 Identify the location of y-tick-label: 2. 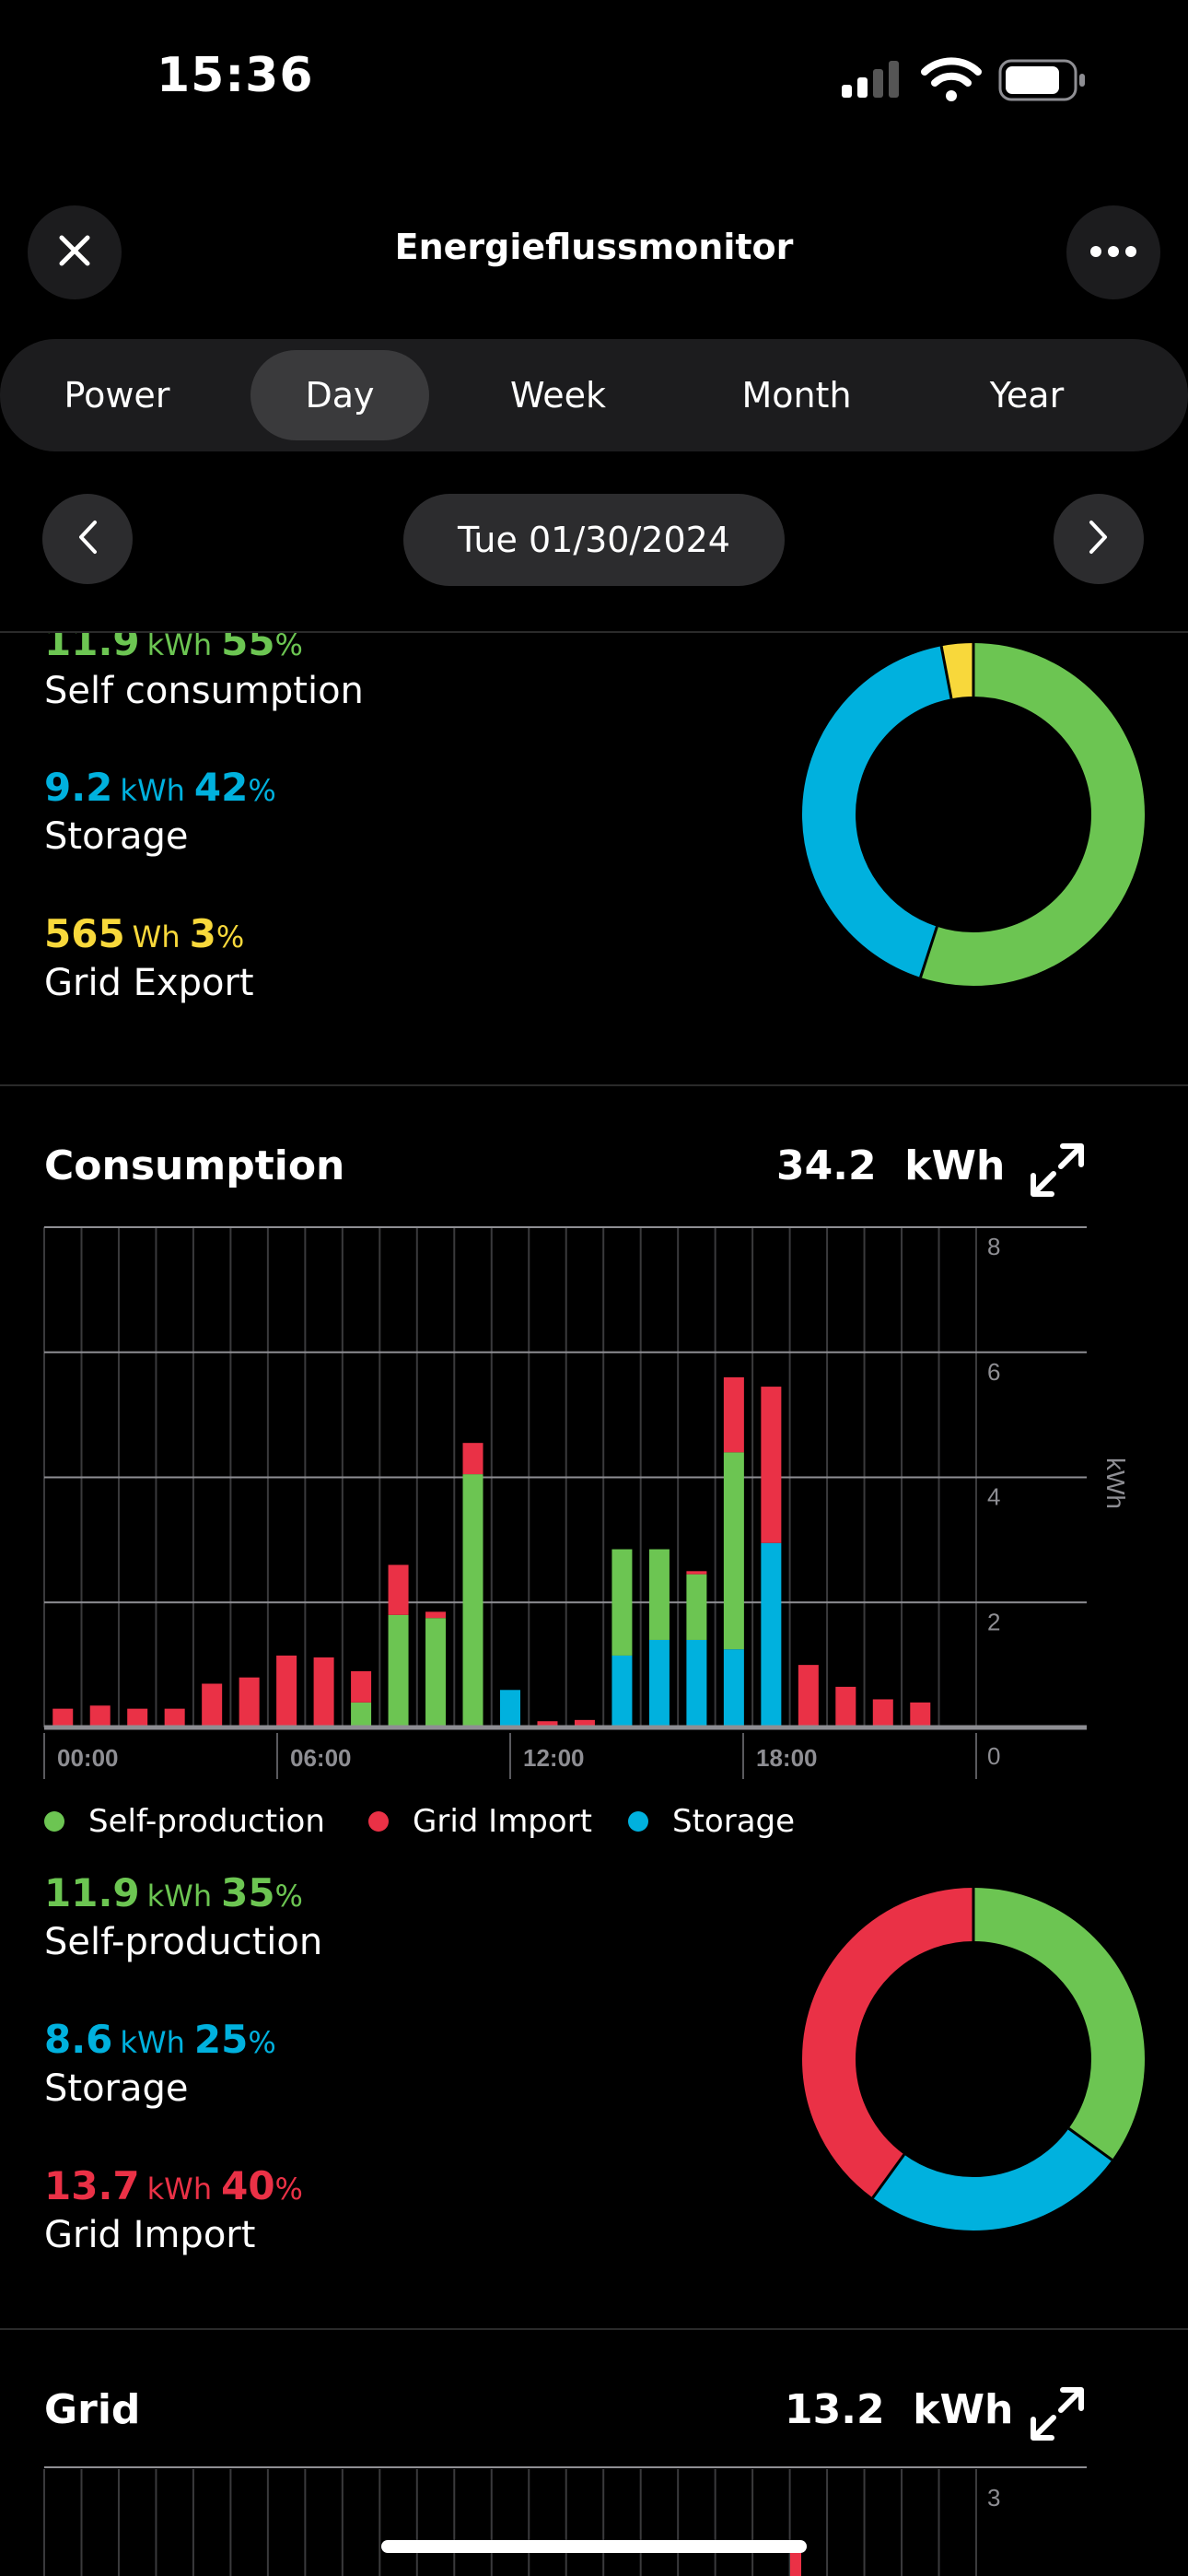
(993, 1621).